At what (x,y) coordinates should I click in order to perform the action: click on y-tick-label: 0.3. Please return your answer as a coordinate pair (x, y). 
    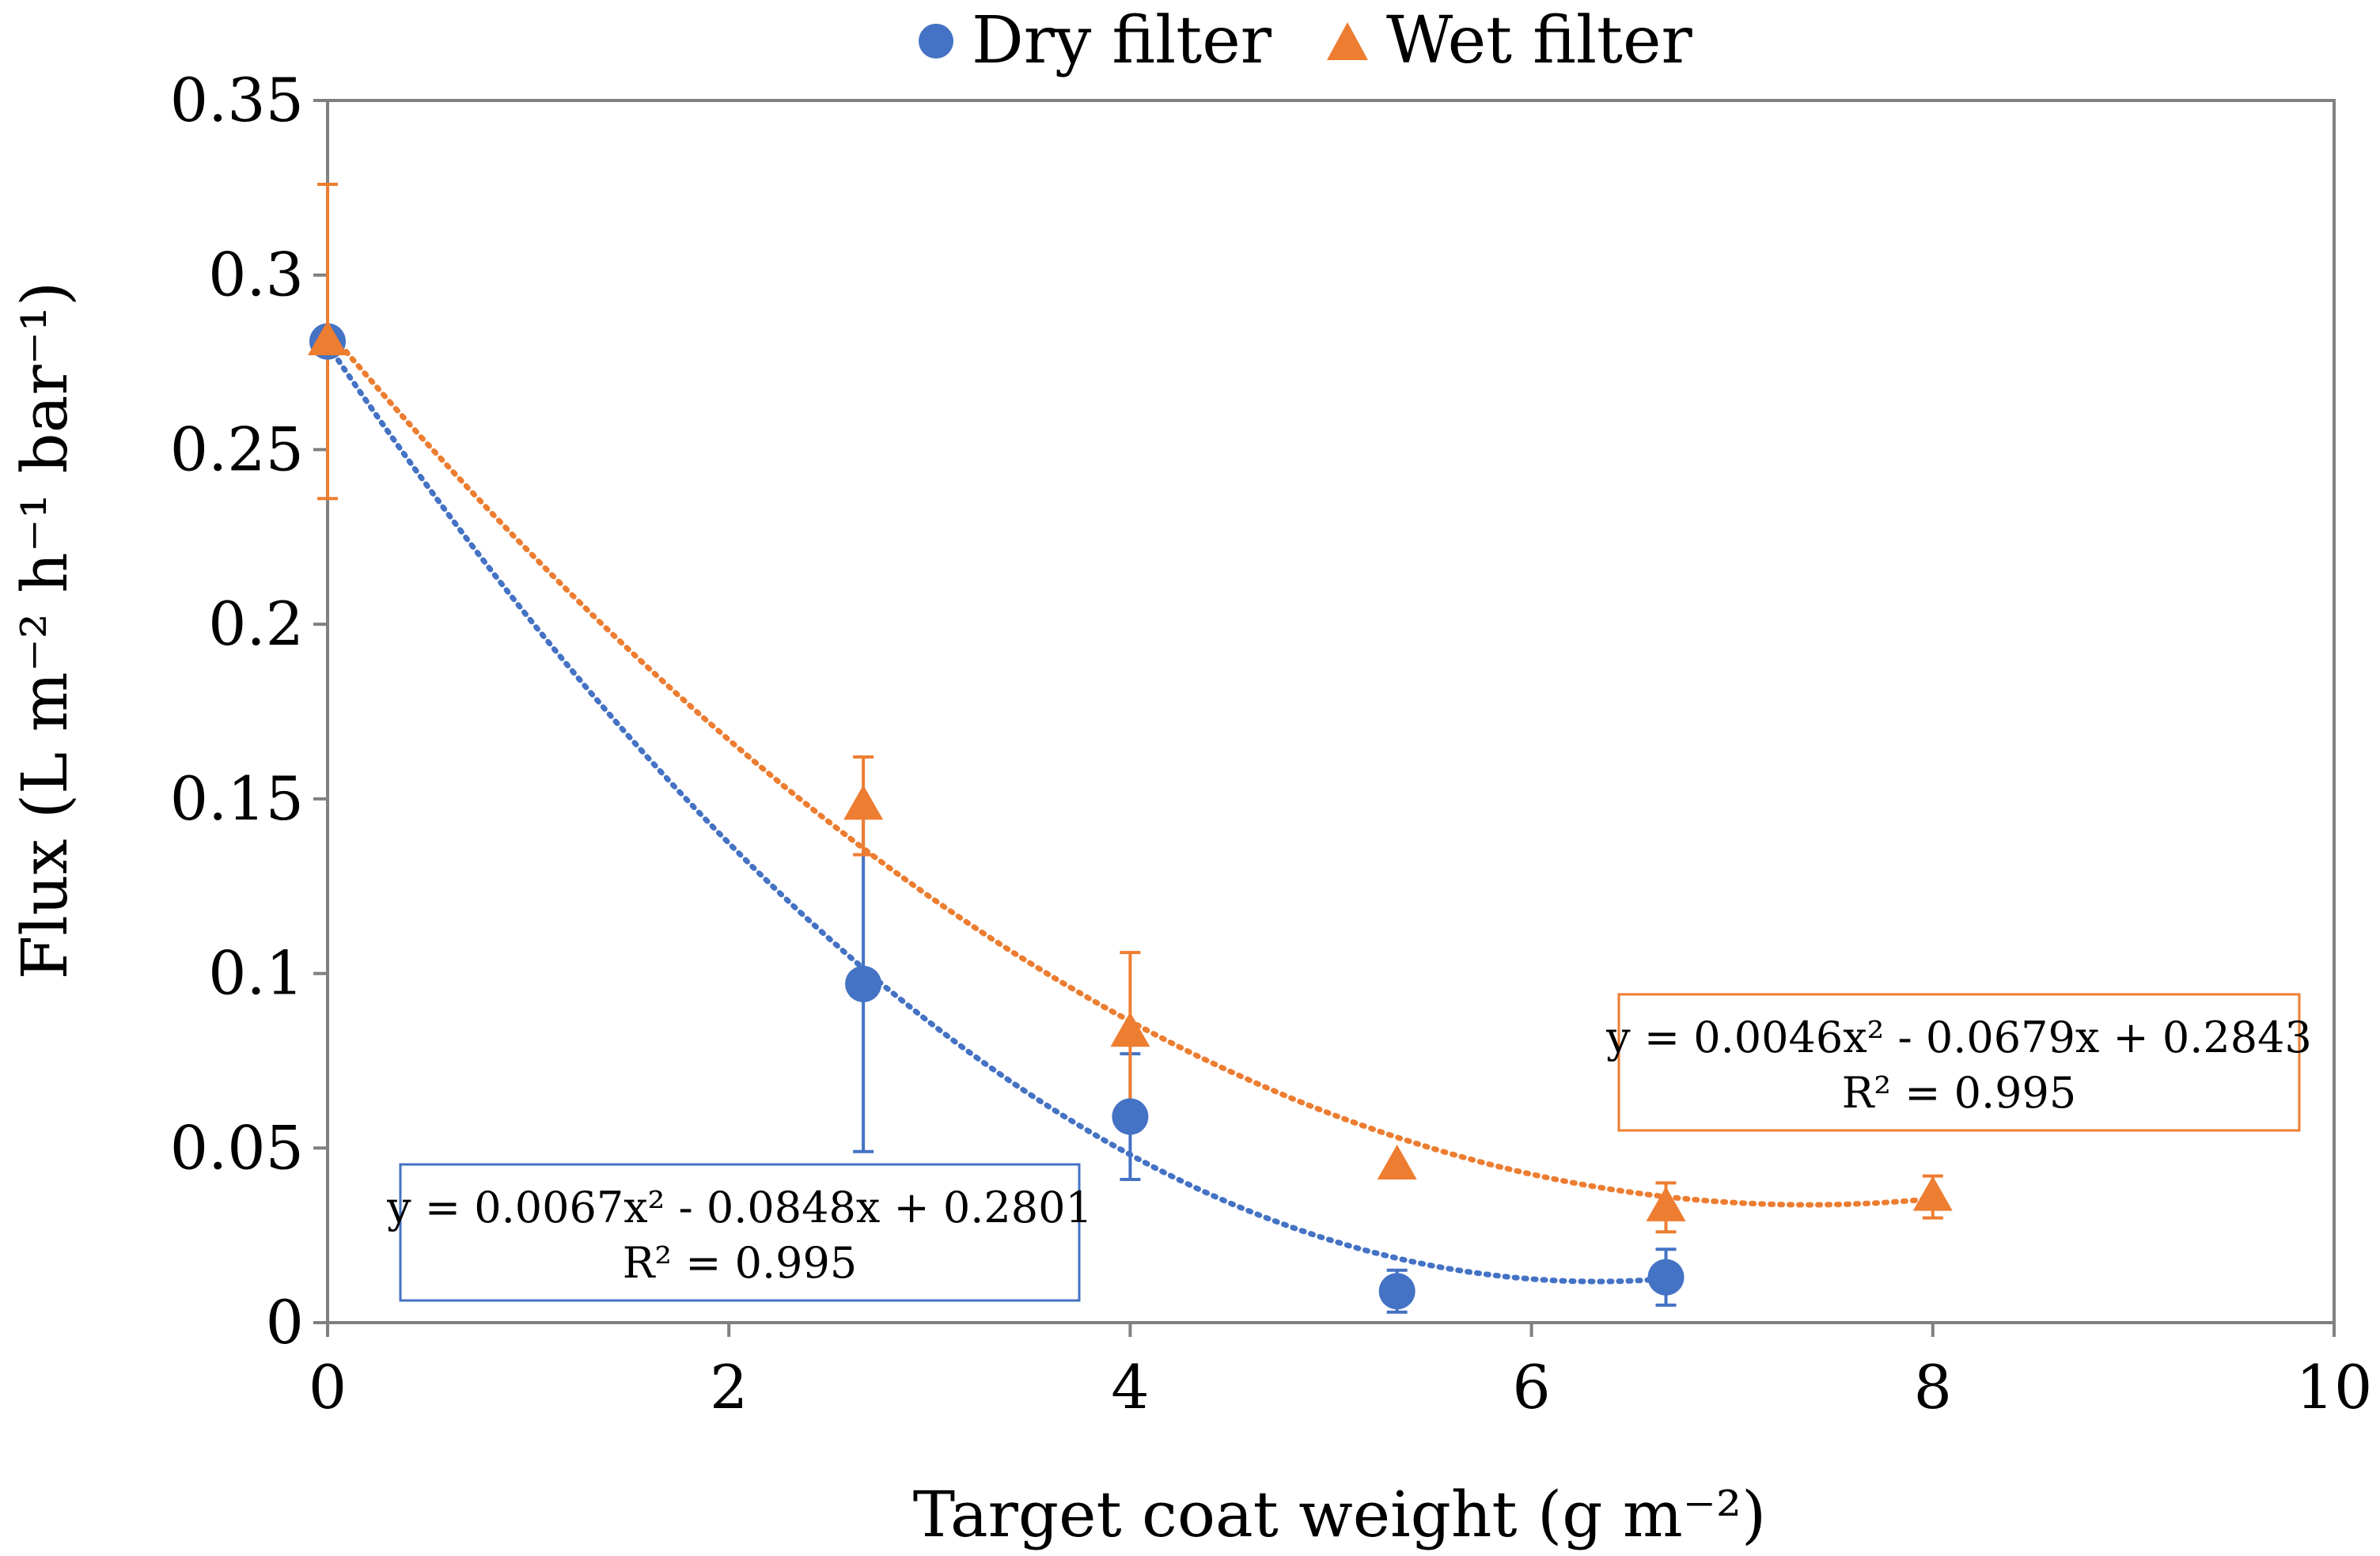
    Looking at the image, I should click on (256, 275).